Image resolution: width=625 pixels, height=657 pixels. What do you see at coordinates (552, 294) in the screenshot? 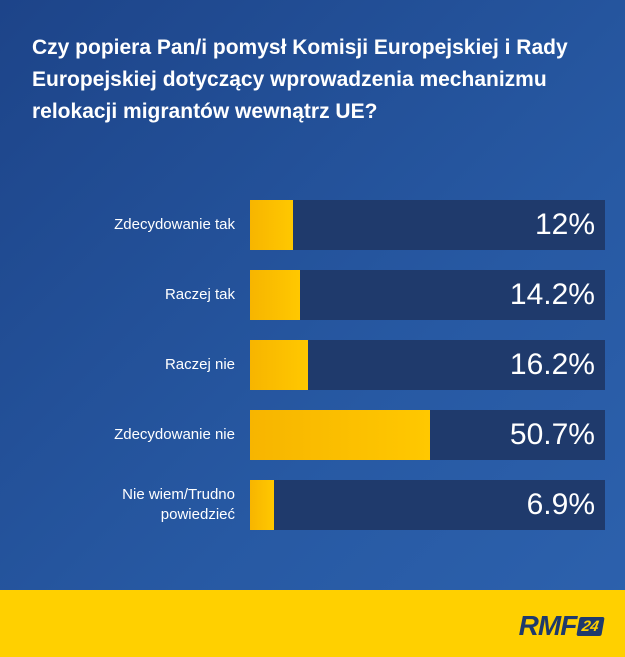
I see `value-label: 14.2%` at bounding box center [552, 294].